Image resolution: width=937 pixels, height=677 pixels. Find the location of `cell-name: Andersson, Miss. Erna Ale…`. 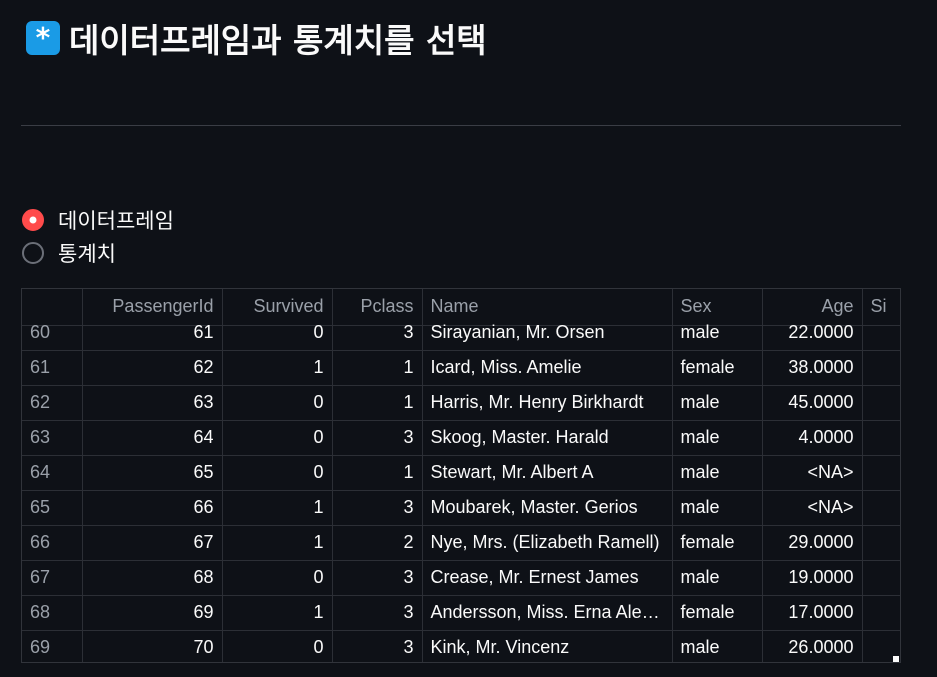

cell-name: Andersson, Miss. Erna Ale… is located at coordinates (547, 613).